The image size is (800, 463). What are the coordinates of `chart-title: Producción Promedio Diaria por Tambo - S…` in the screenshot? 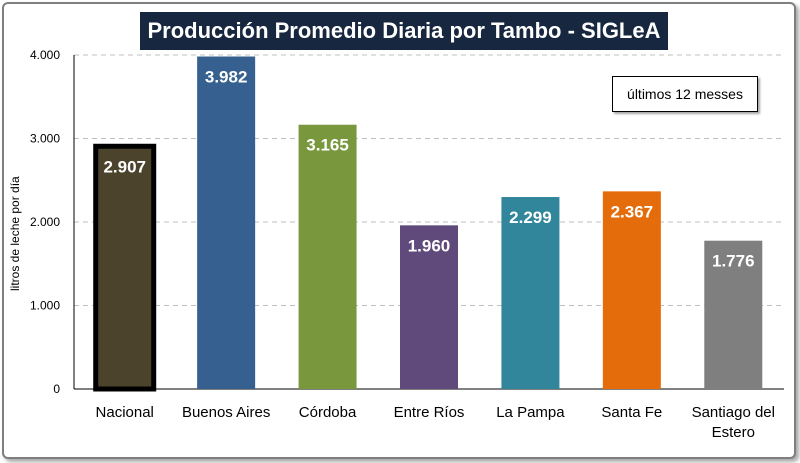 It's located at (404, 31).